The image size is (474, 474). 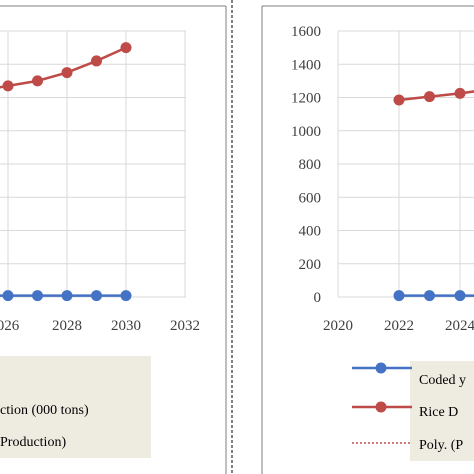 I want to click on right-legend-entry-2: Rice D, so click(x=438, y=412).